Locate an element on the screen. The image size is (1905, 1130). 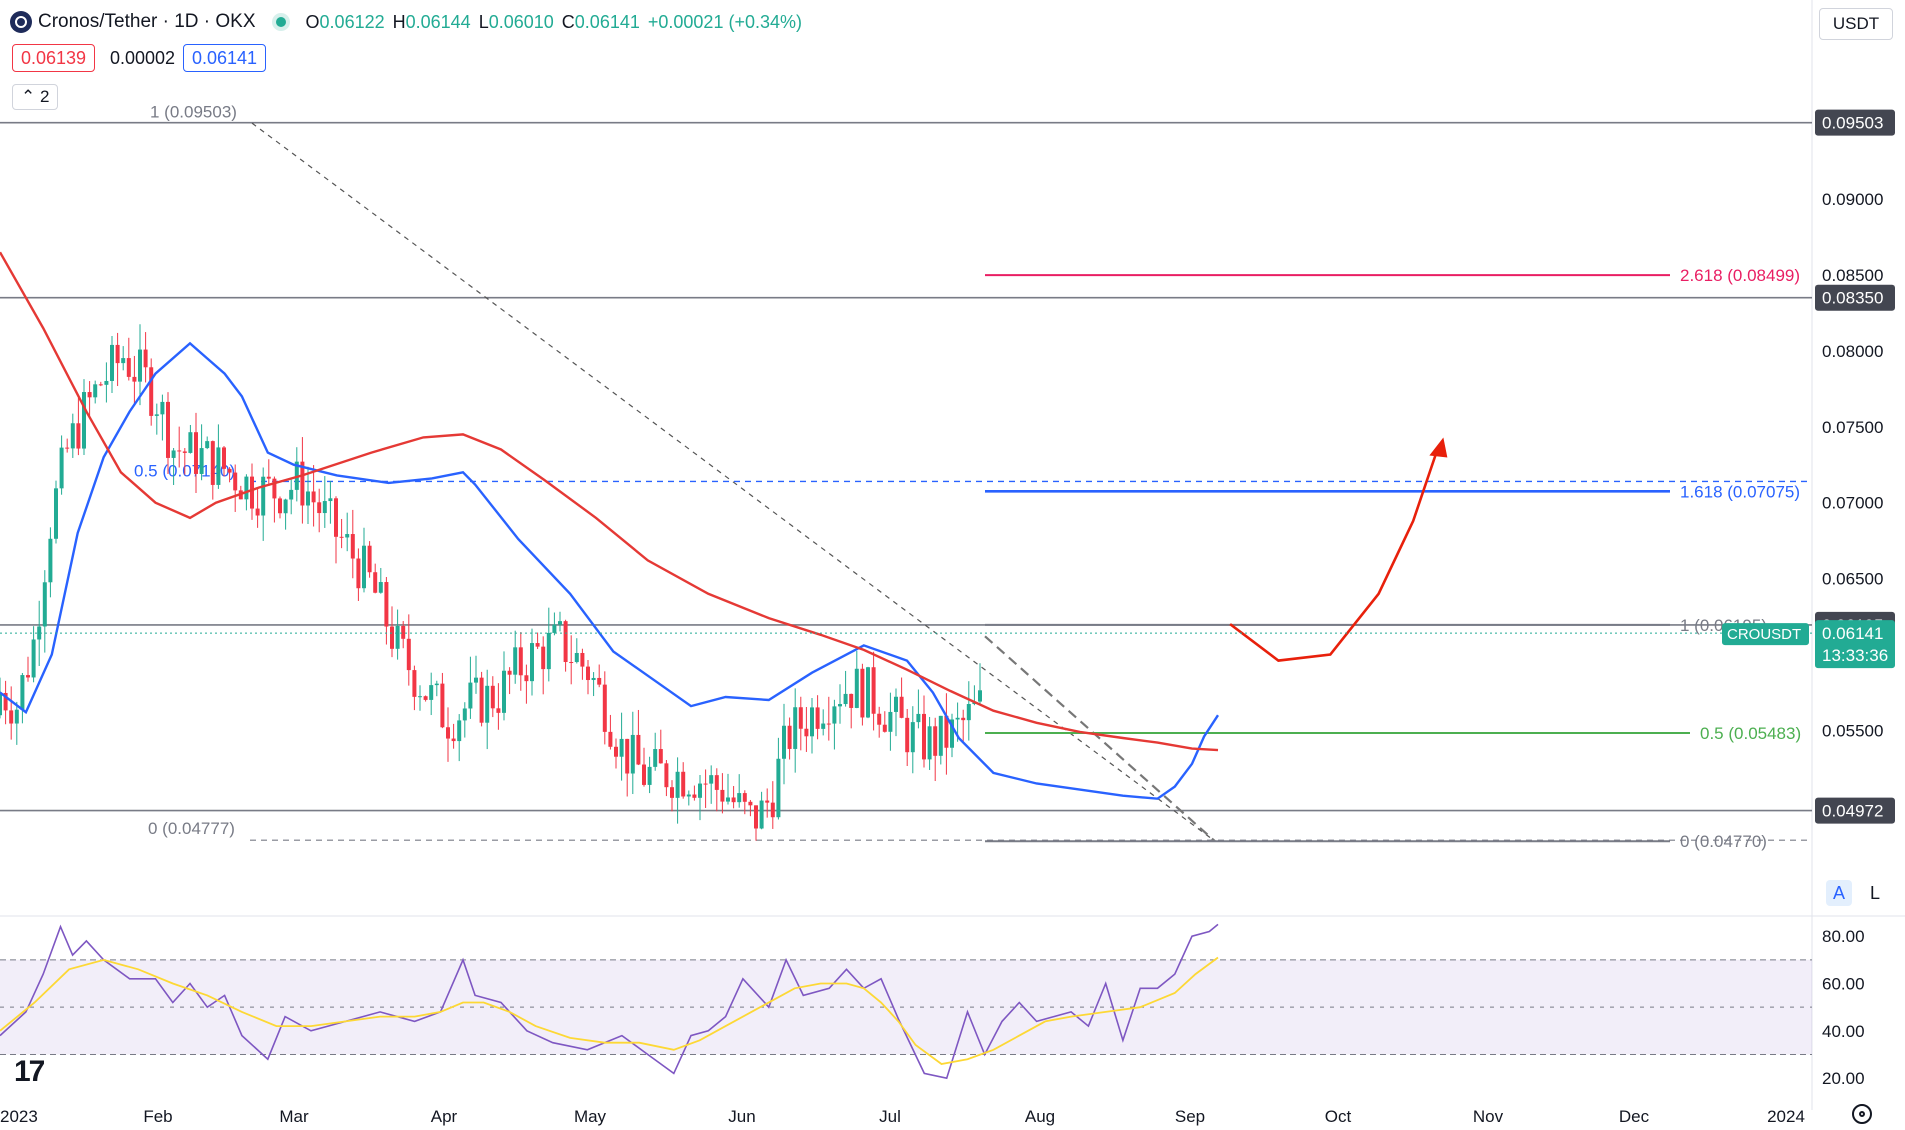
low-key: L is located at coordinates (483, 21).